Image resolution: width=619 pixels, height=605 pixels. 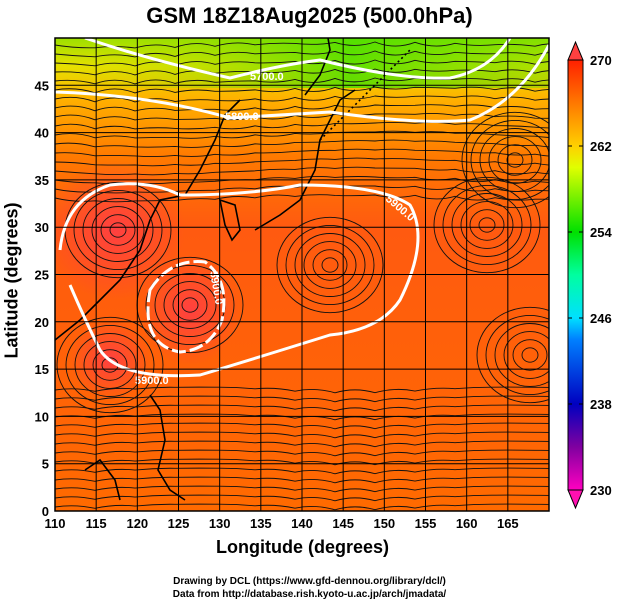 I want to click on x-tick-label: 120, so click(x=137, y=523).